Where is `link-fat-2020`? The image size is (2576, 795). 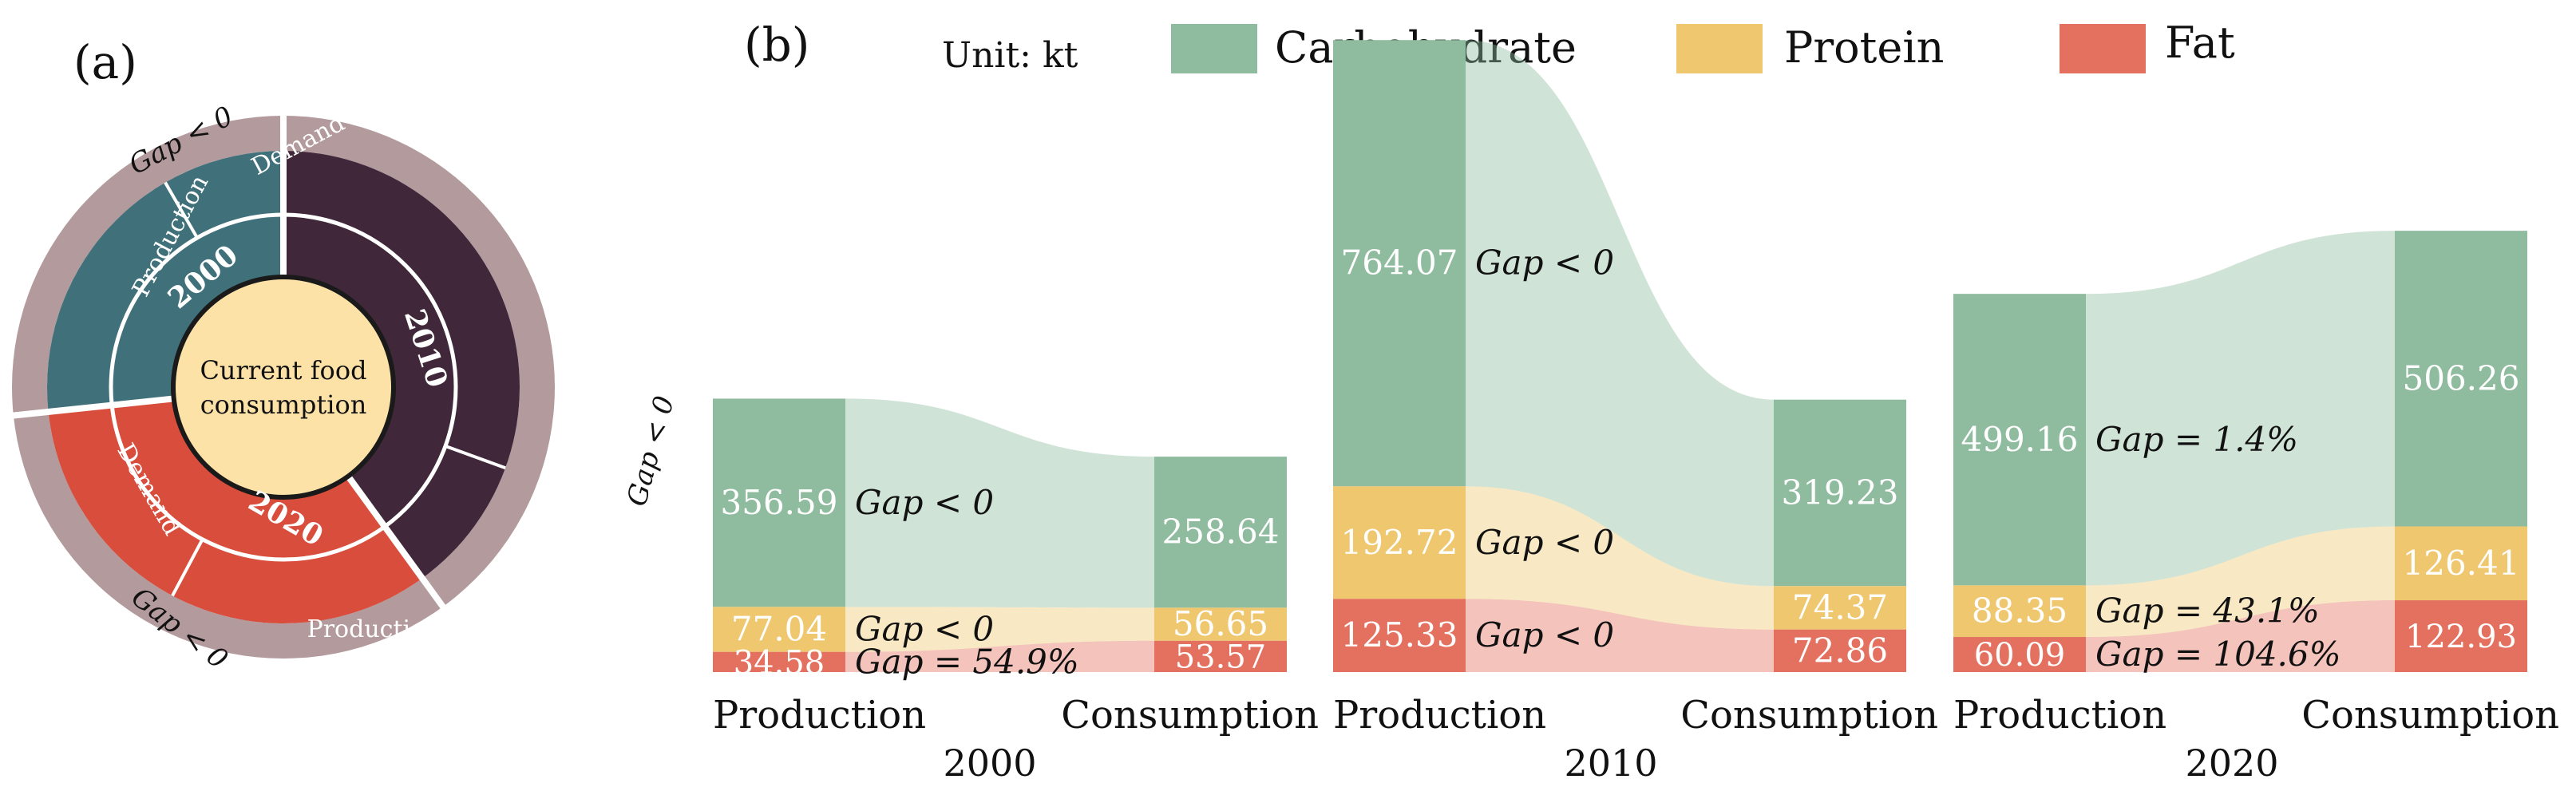 link-fat-2020 is located at coordinates (2241, 636).